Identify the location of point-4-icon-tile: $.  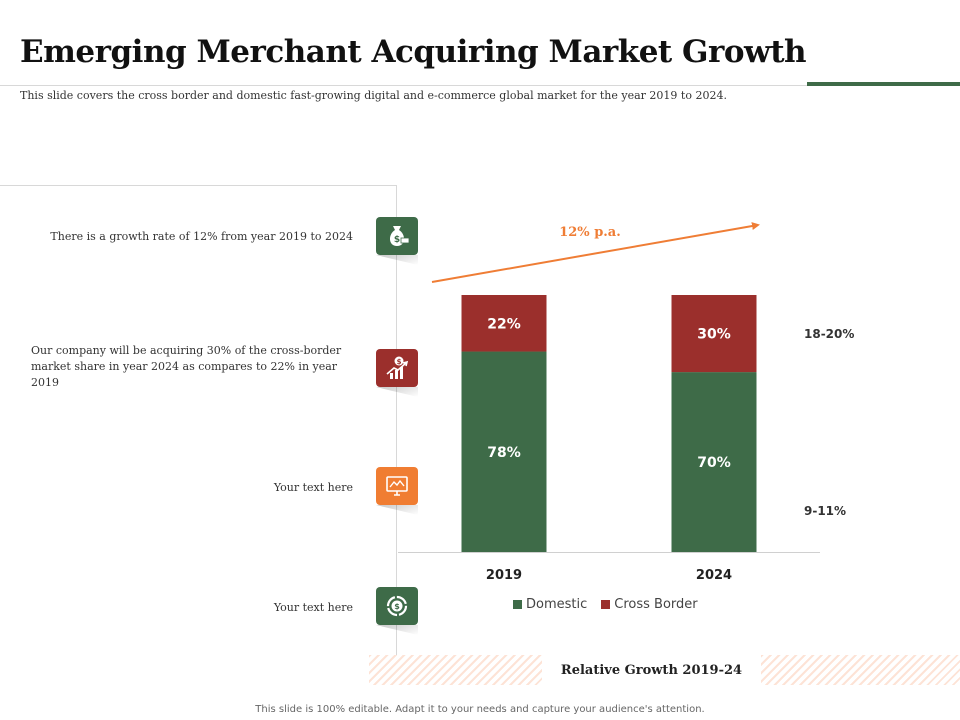
(397, 606).